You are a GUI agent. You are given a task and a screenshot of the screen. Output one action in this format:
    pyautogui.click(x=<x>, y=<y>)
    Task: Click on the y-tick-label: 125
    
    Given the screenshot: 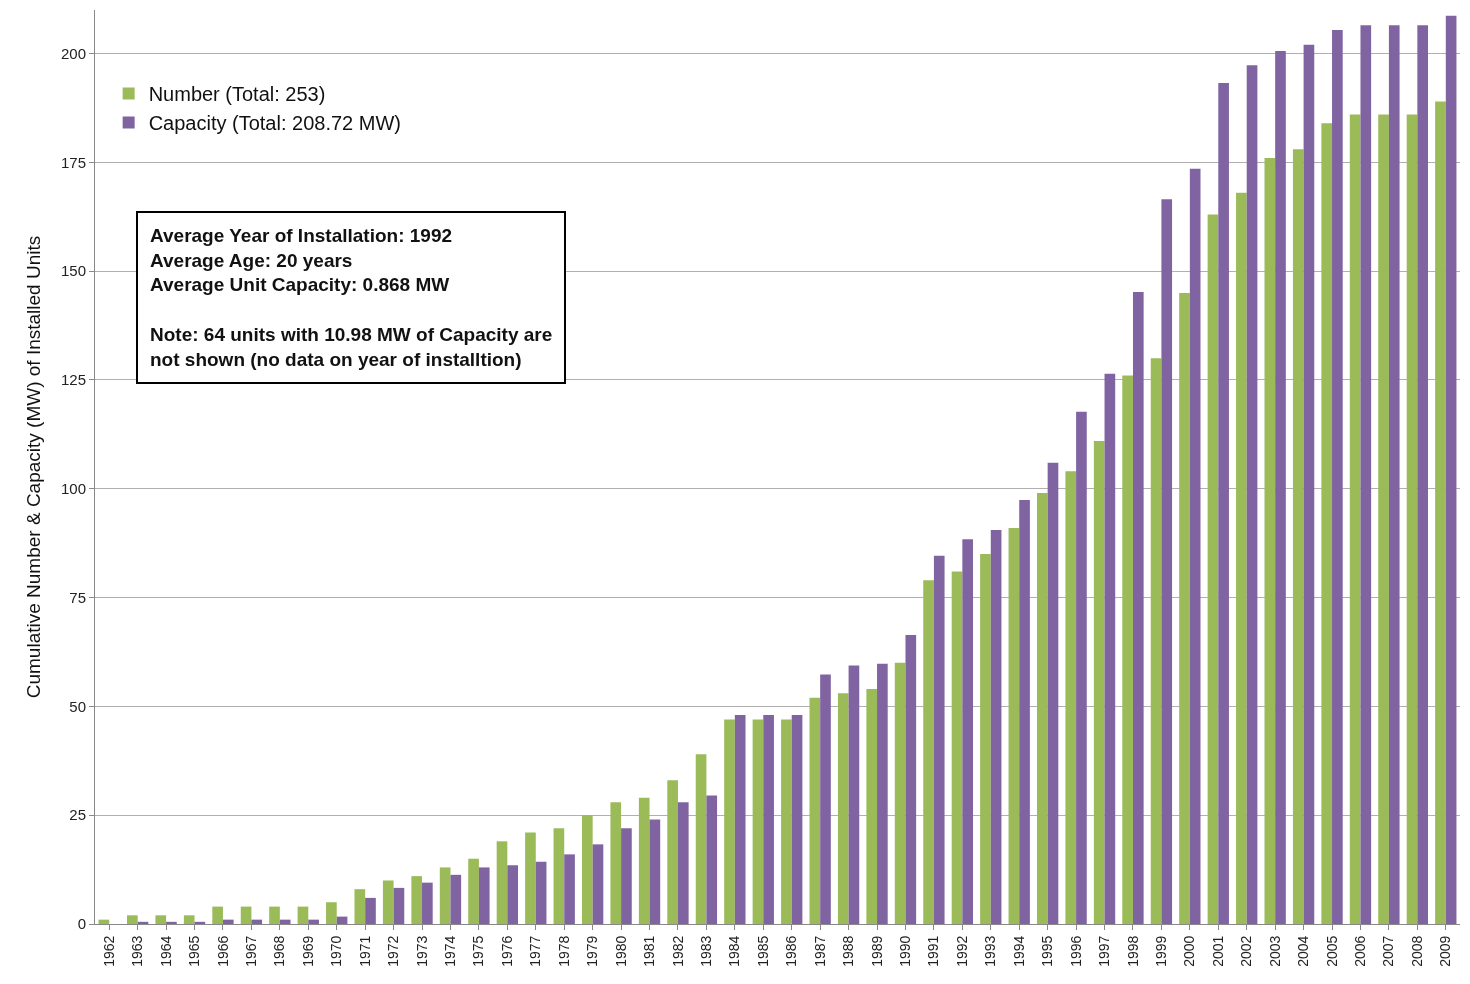 What is the action you would take?
    pyautogui.click(x=73, y=380)
    